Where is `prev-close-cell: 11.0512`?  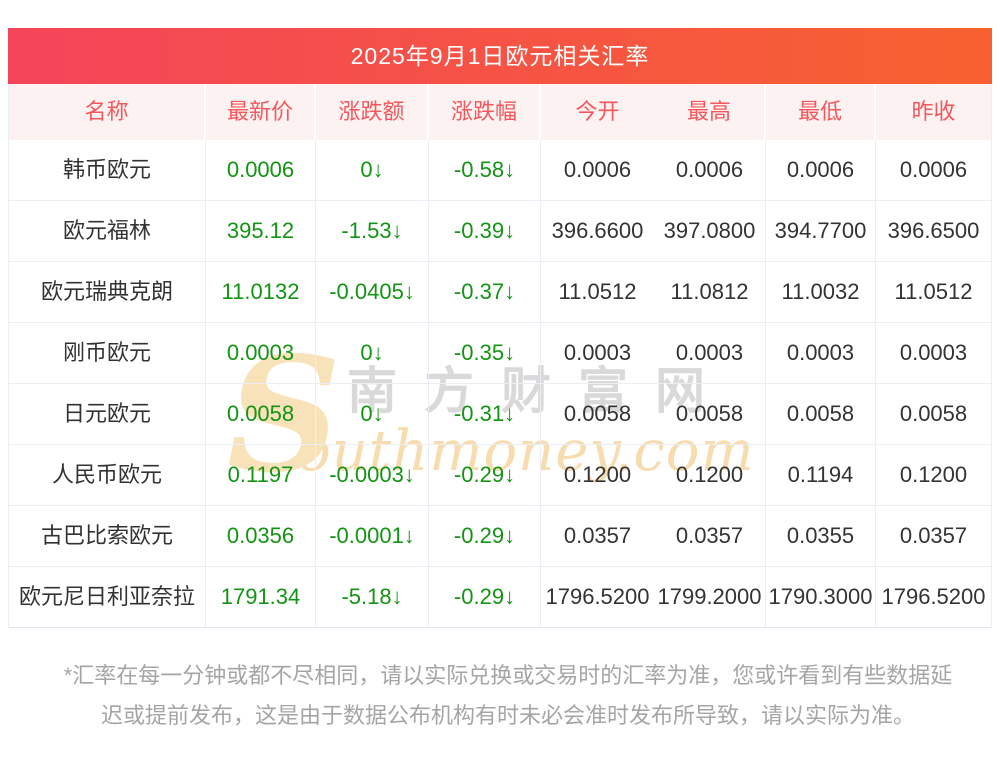
prev-close-cell: 11.0512 is located at coordinates (933, 291).